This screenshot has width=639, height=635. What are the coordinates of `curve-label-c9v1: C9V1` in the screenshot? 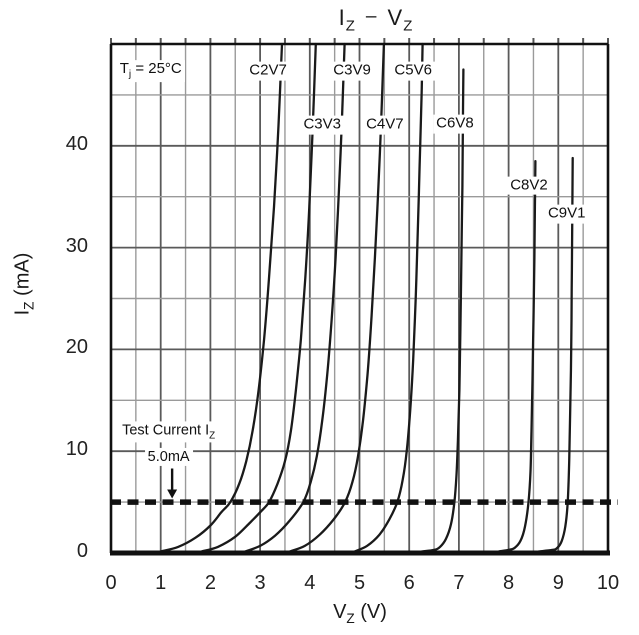 It's located at (566, 214).